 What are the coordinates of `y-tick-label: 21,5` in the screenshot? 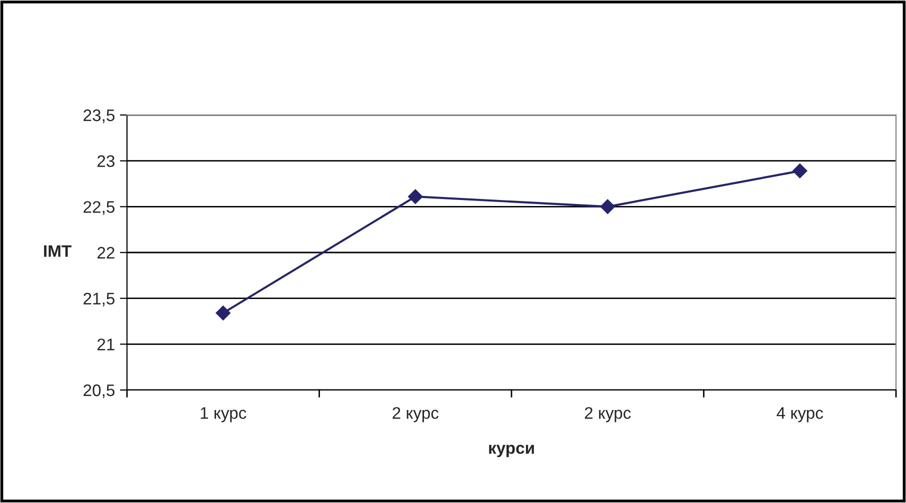 It's located at (99, 299).